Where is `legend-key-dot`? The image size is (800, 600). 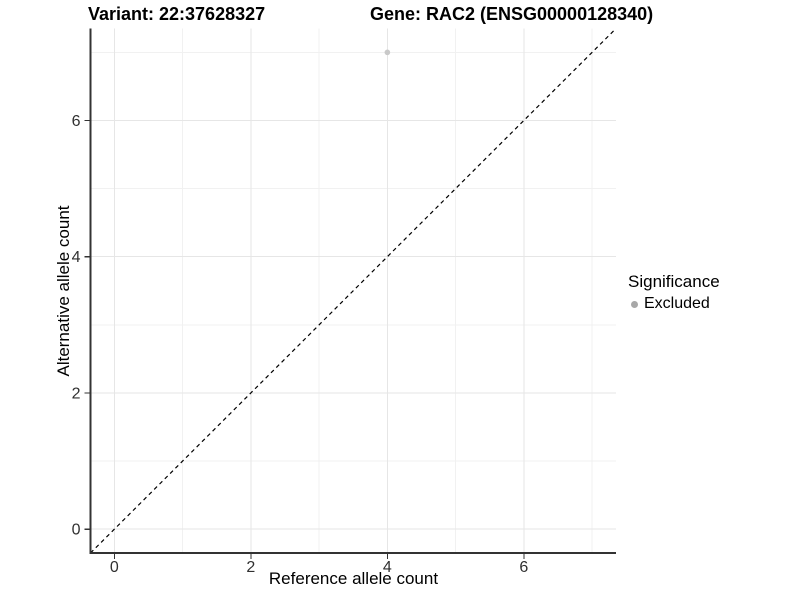
legend-key-dot is located at coordinates (634, 304).